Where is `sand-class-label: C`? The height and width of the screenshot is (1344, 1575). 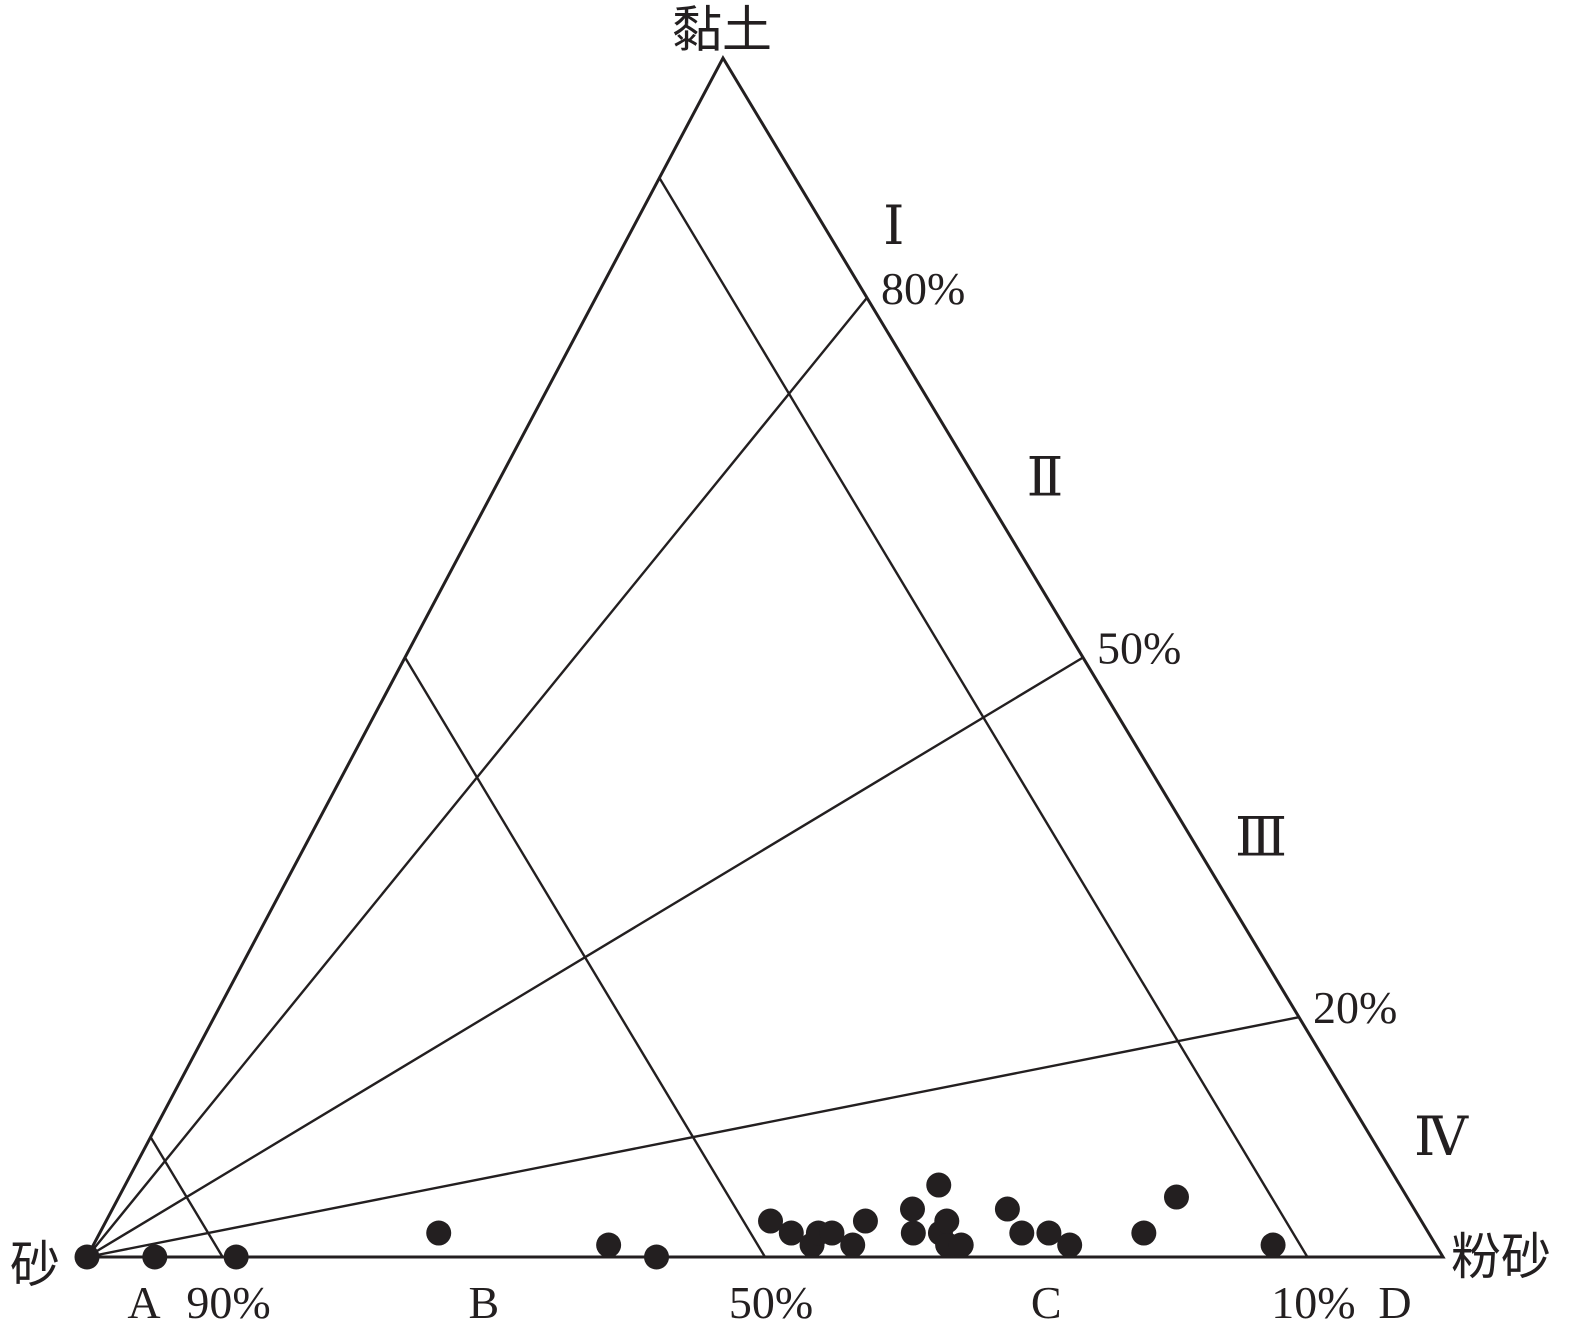 sand-class-label: C is located at coordinates (1046, 1302).